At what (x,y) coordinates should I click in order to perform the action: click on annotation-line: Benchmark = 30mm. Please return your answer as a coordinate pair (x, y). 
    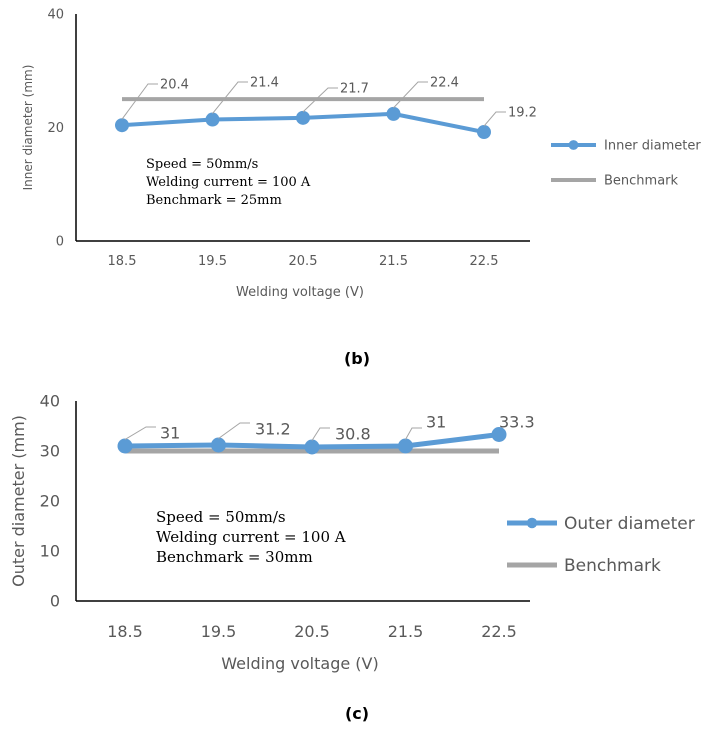
    Looking at the image, I should click on (234, 557).